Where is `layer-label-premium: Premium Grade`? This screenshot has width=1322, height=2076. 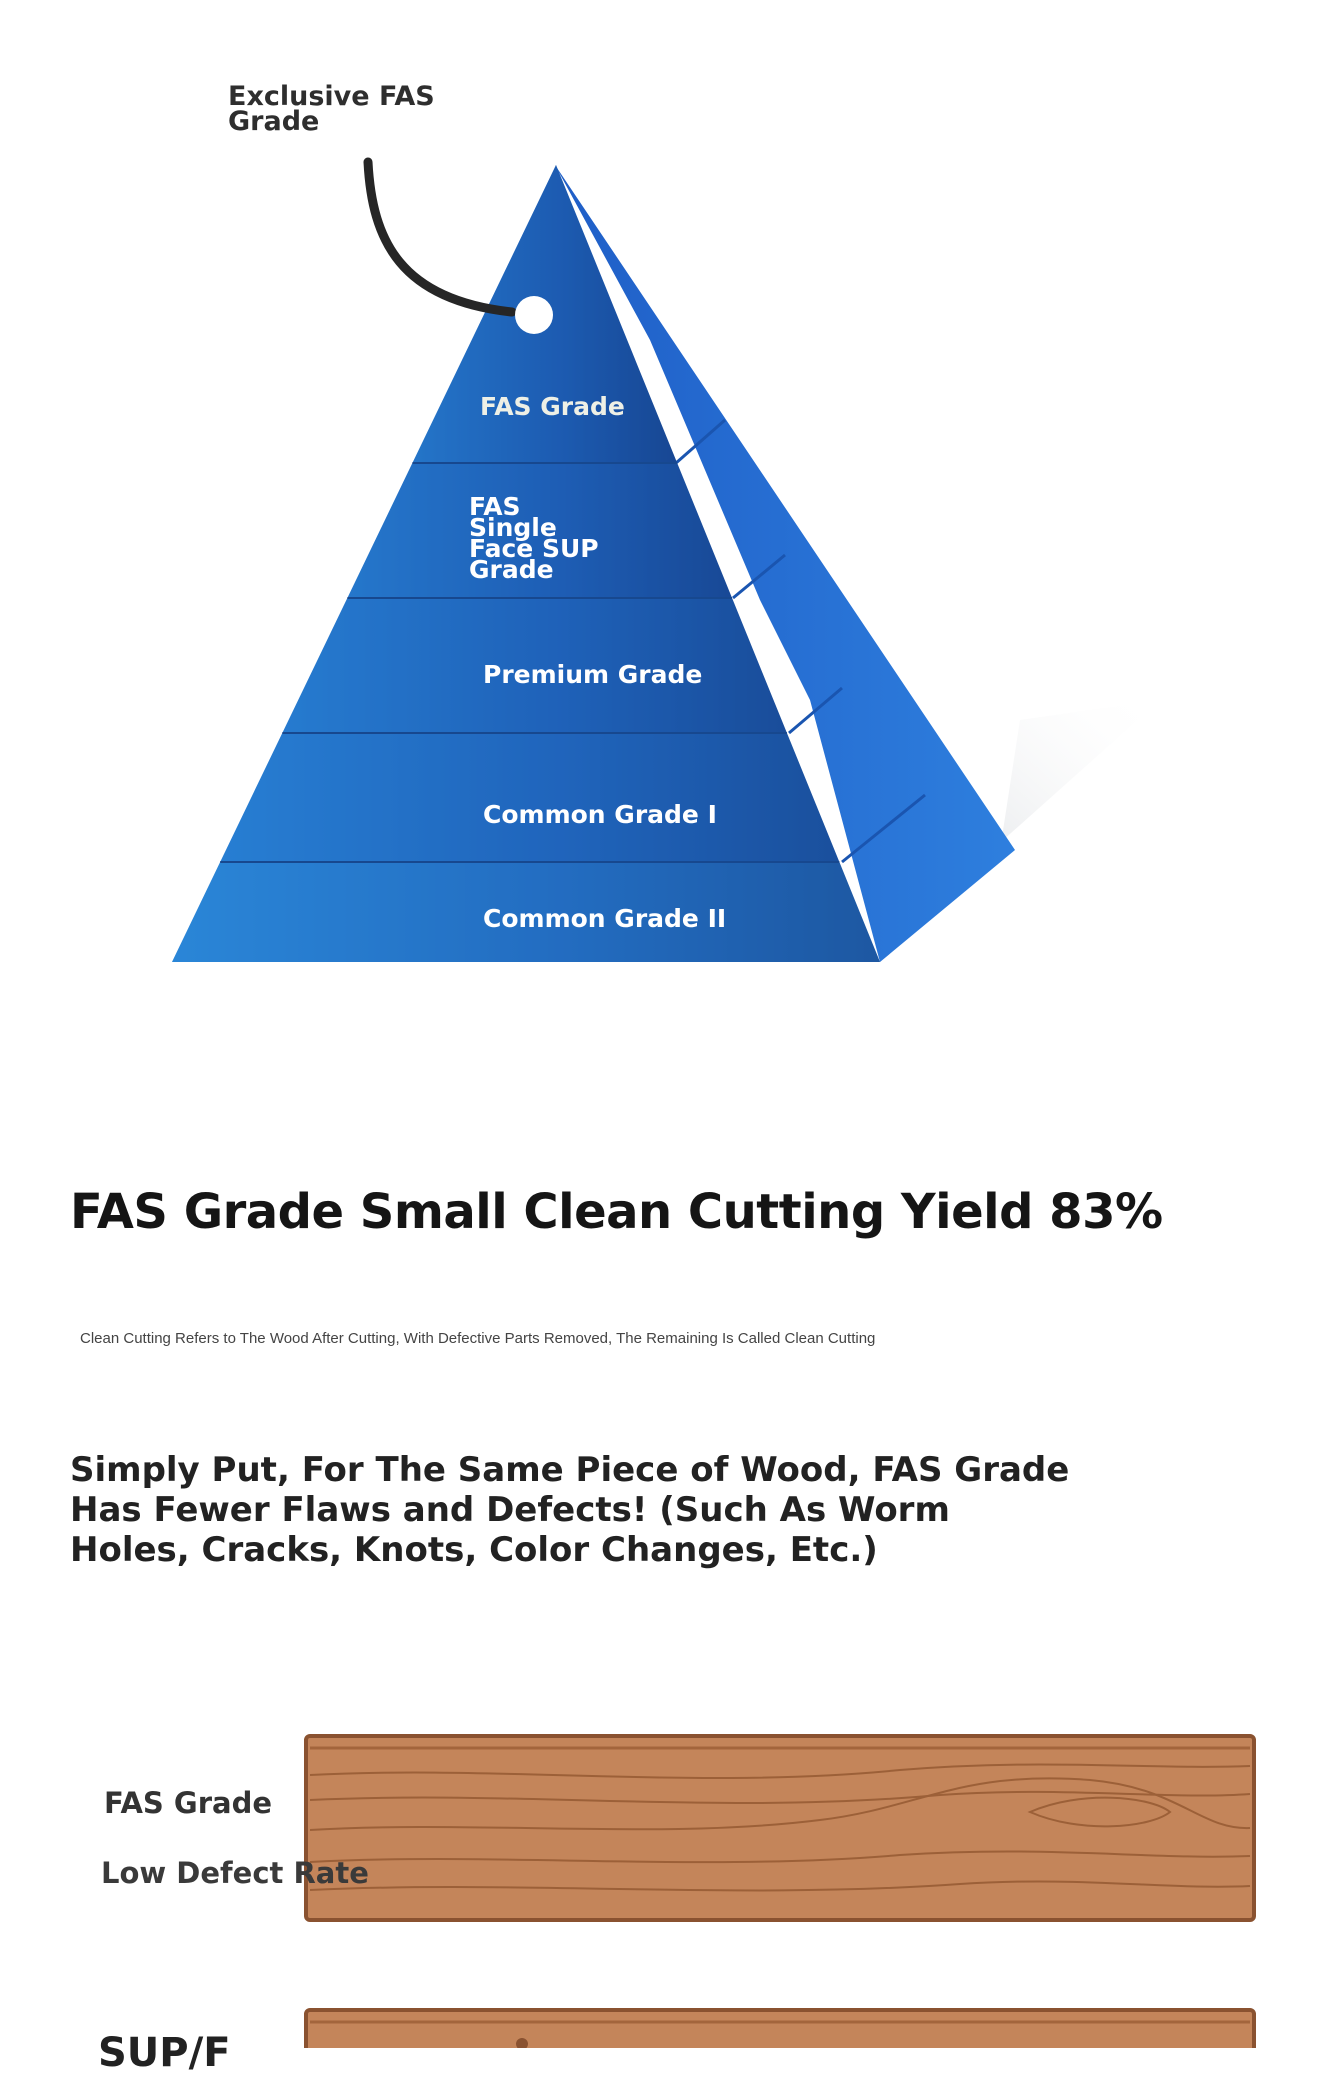 layer-label-premium: Premium Grade is located at coordinates (593, 674).